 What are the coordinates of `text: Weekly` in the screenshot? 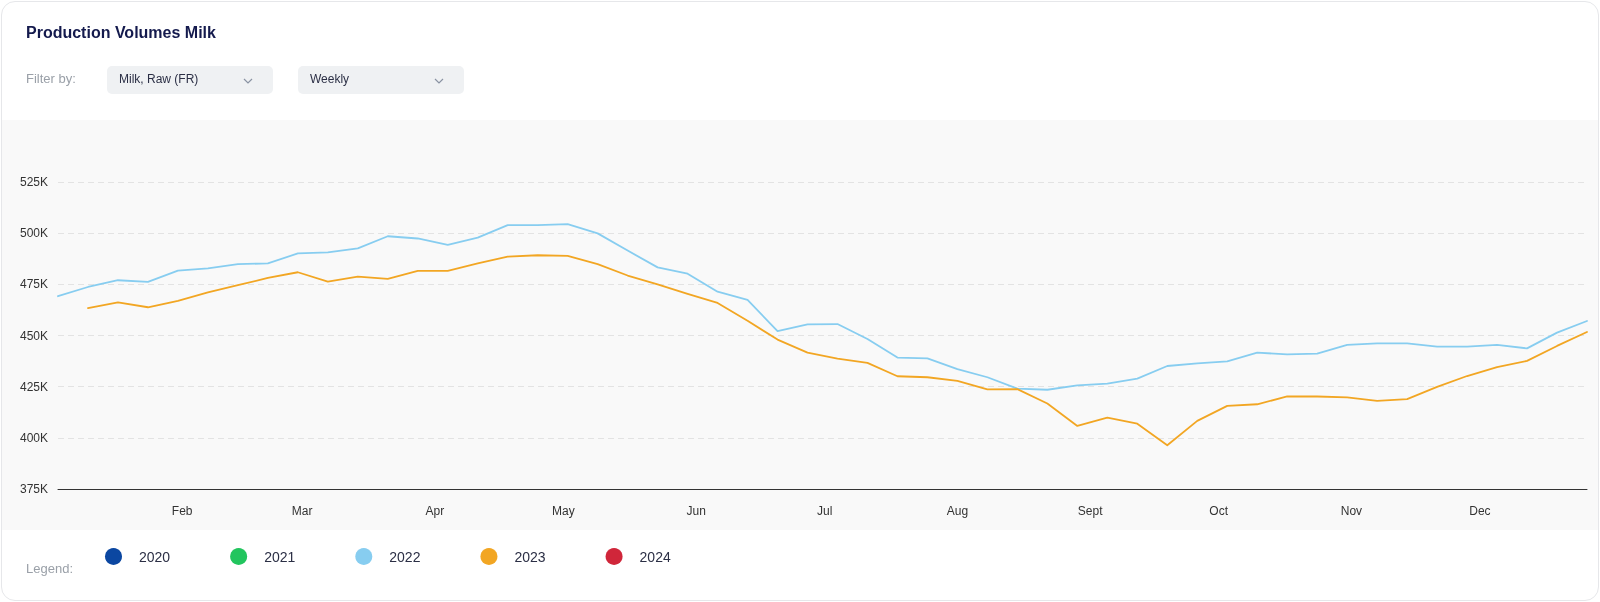 It's located at (330, 79).